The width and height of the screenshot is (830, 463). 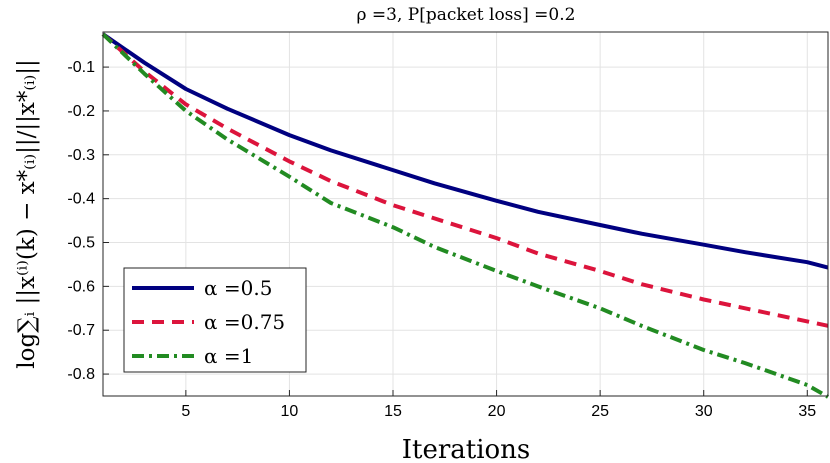 What do you see at coordinates (290, 411) in the screenshot?
I see `x-tick-label: 10` at bounding box center [290, 411].